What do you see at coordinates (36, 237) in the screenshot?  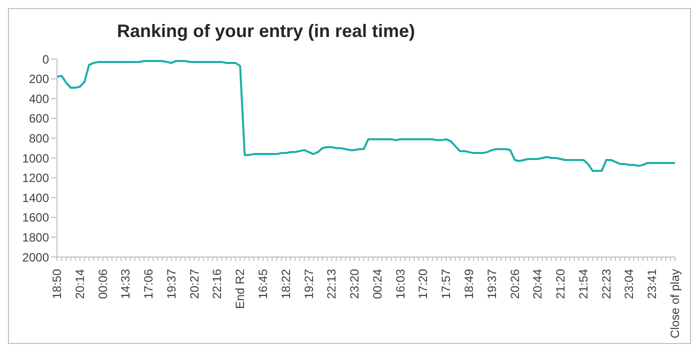 I see `y-tick-label: 1800` at bounding box center [36, 237].